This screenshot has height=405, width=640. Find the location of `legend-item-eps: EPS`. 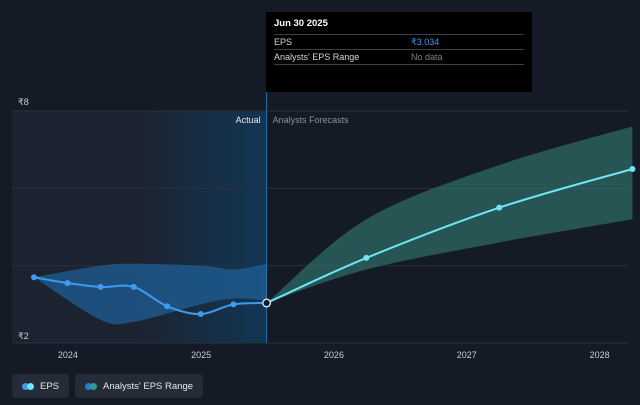

legend-item-eps: EPS is located at coordinates (41, 386).